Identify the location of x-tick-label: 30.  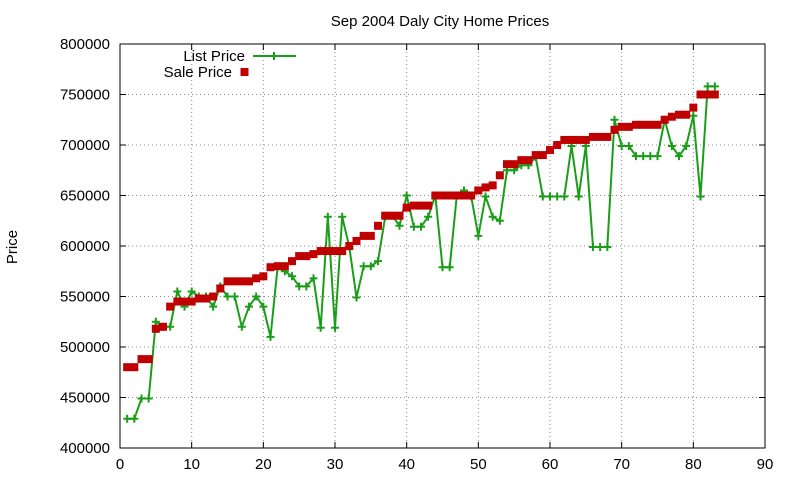
(335, 464).